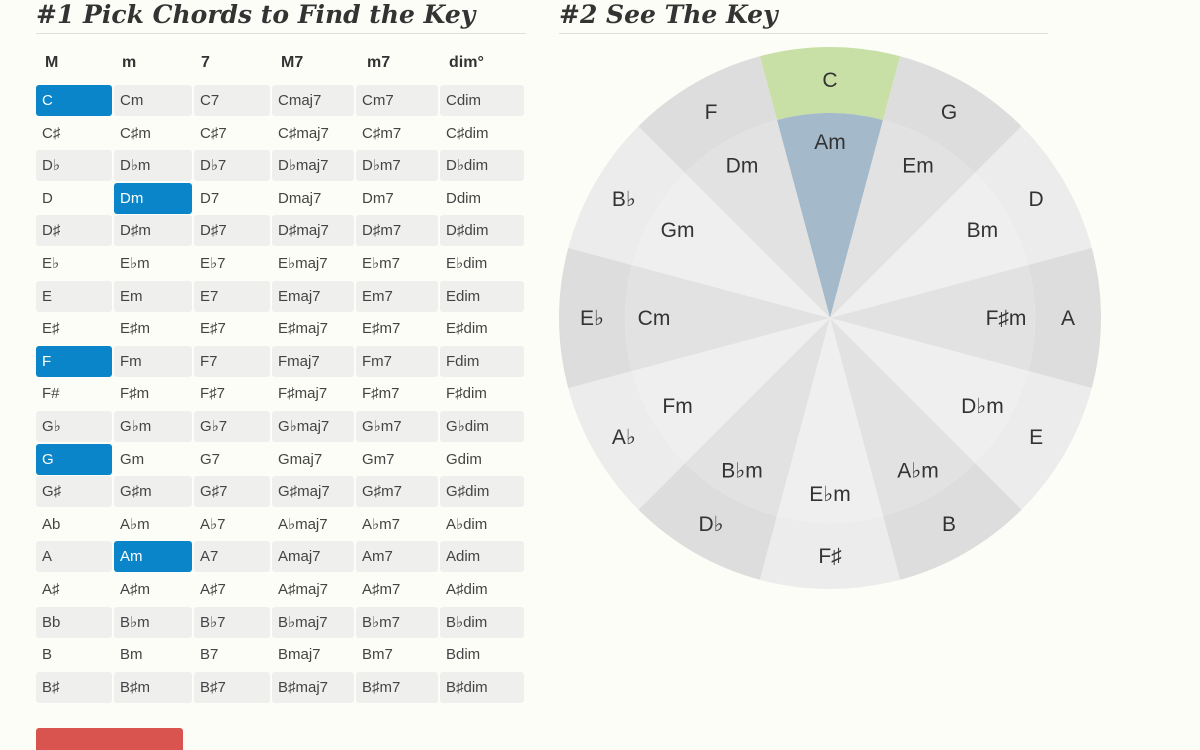 This screenshot has height=750, width=1200. Describe the element at coordinates (397, 622) in the screenshot. I see `chord-cell: B♭m7` at that location.